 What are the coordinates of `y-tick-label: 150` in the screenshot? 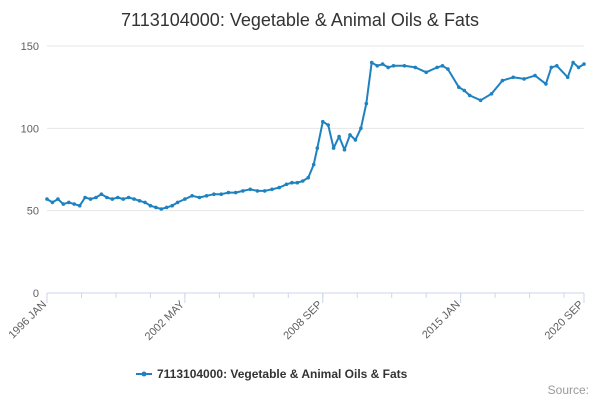 It's located at (30, 47).